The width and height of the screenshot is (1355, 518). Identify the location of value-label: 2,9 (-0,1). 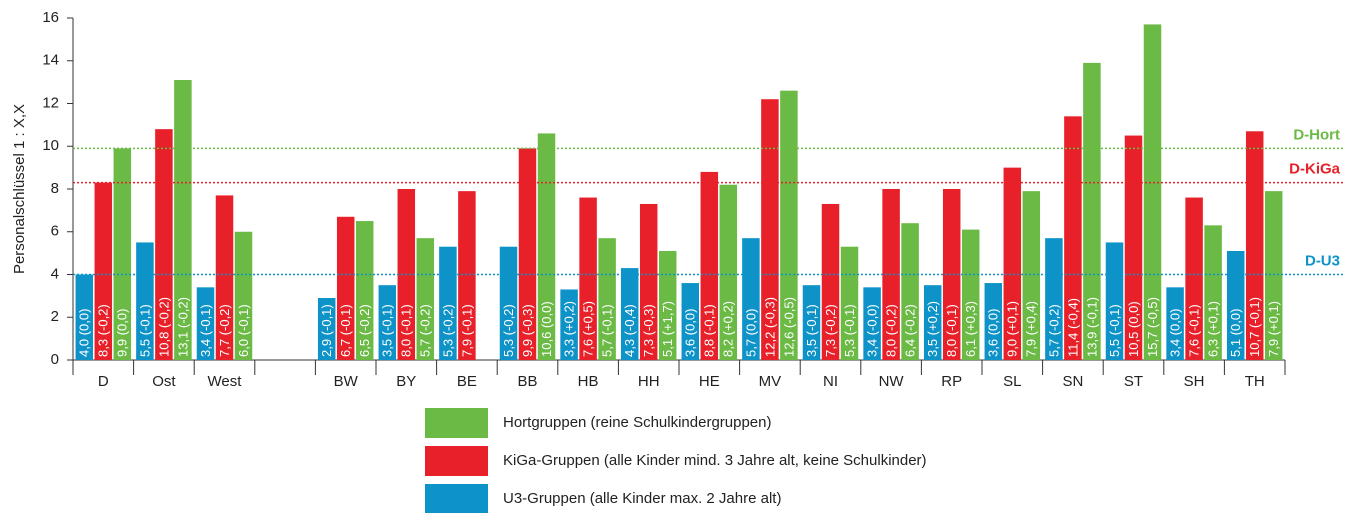
(326, 330).